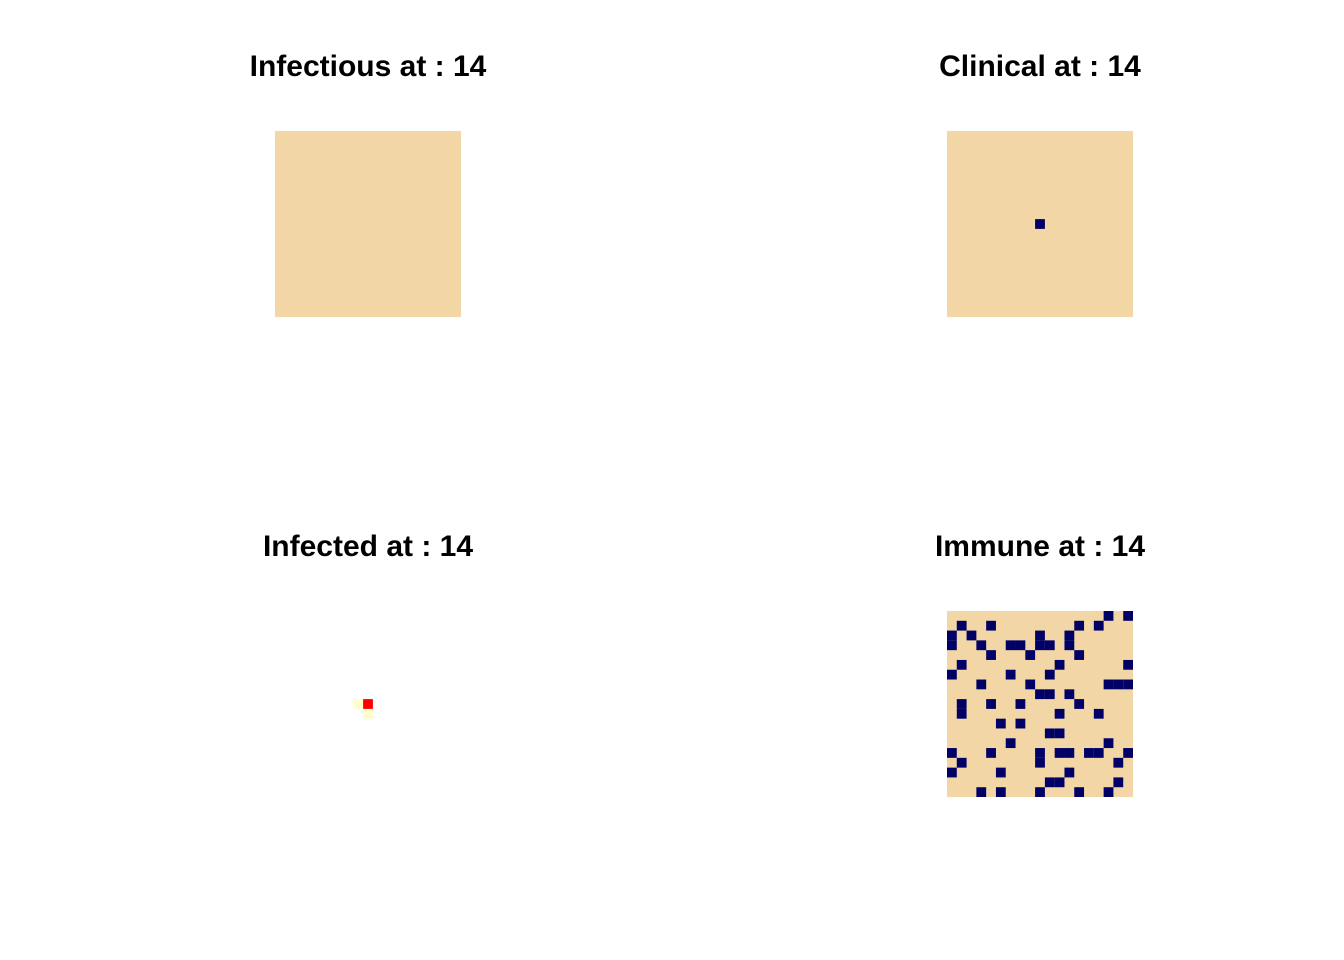 This screenshot has width=1344, height=960. What do you see at coordinates (1040, 546) in the screenshot?
I see `title-immune: Immune at : 14` at bounding box center [1040, 546].